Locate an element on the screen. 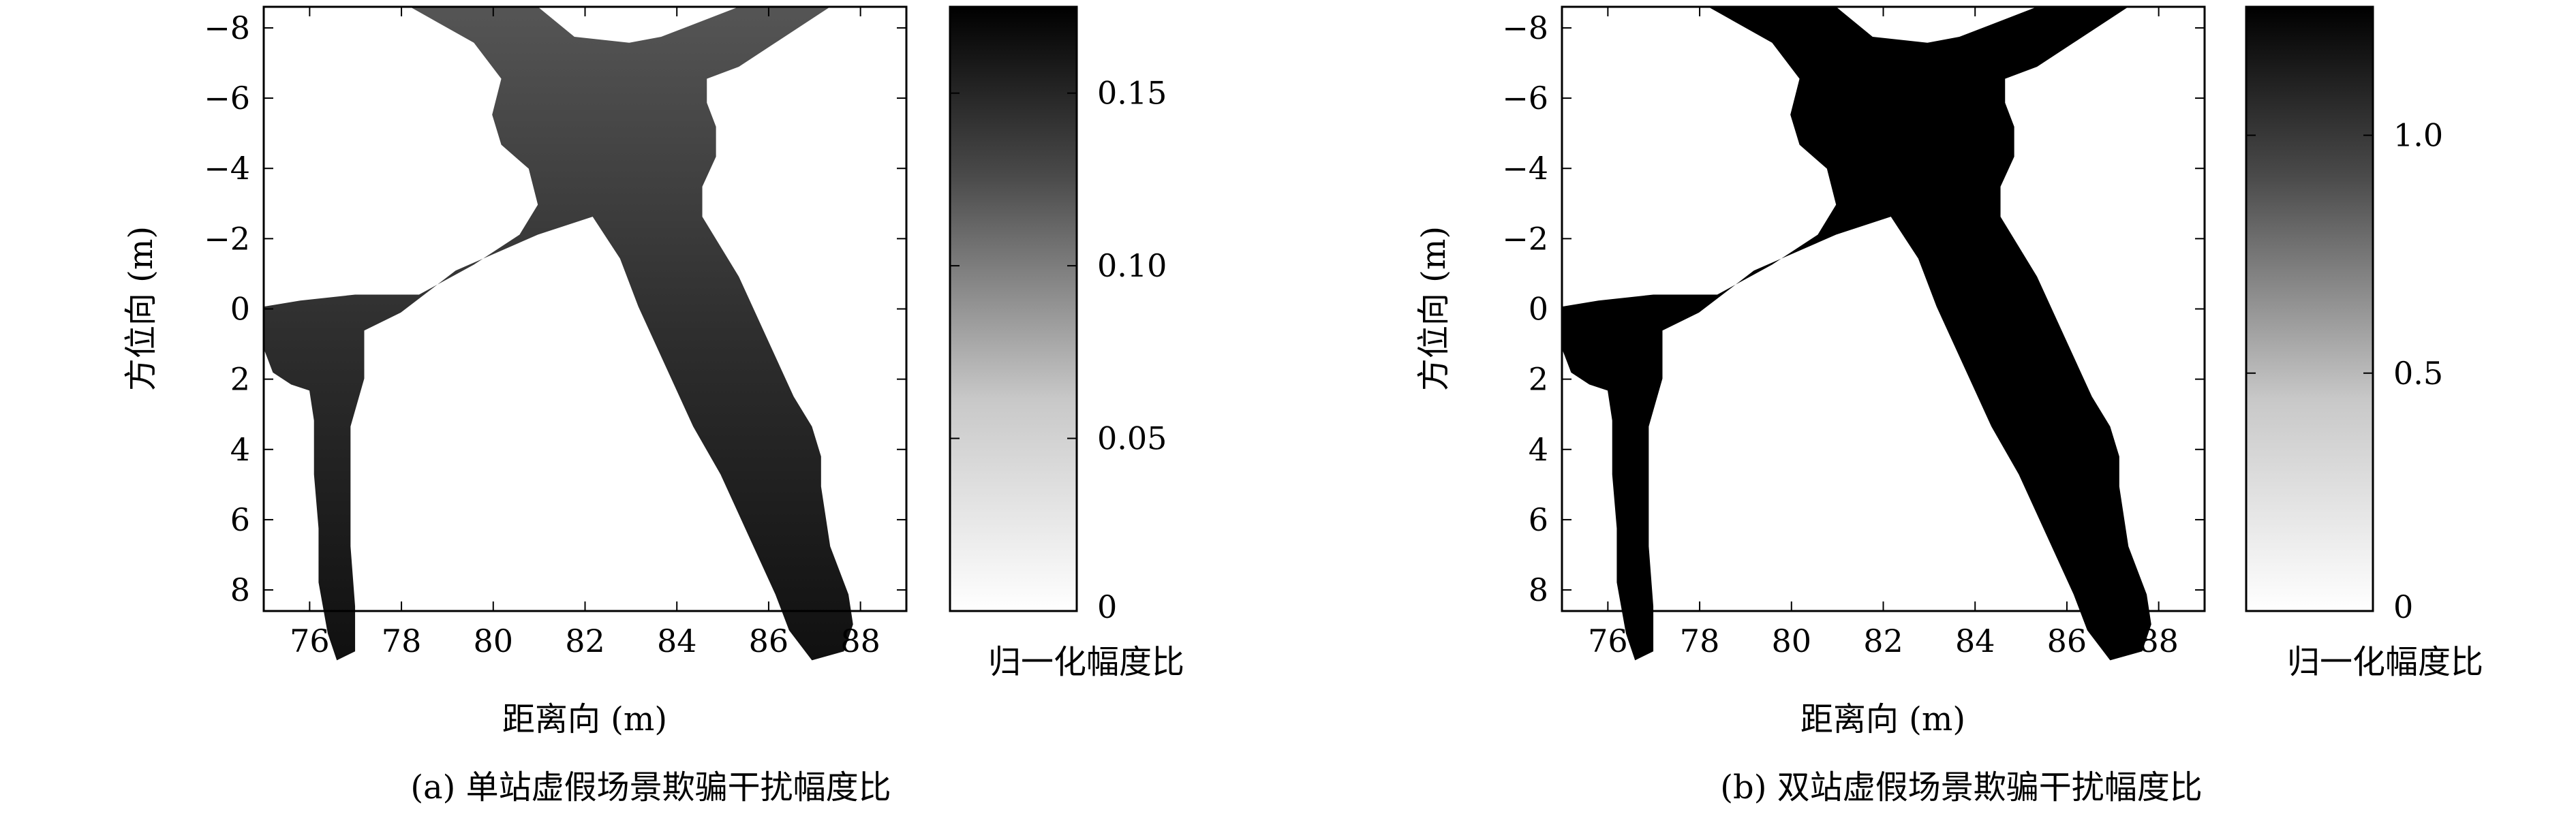 Image resolution: width=2576 pixels, height=814 pixels. colorbar-tick-label: 1.0 is located at coordinates (2418, 135).